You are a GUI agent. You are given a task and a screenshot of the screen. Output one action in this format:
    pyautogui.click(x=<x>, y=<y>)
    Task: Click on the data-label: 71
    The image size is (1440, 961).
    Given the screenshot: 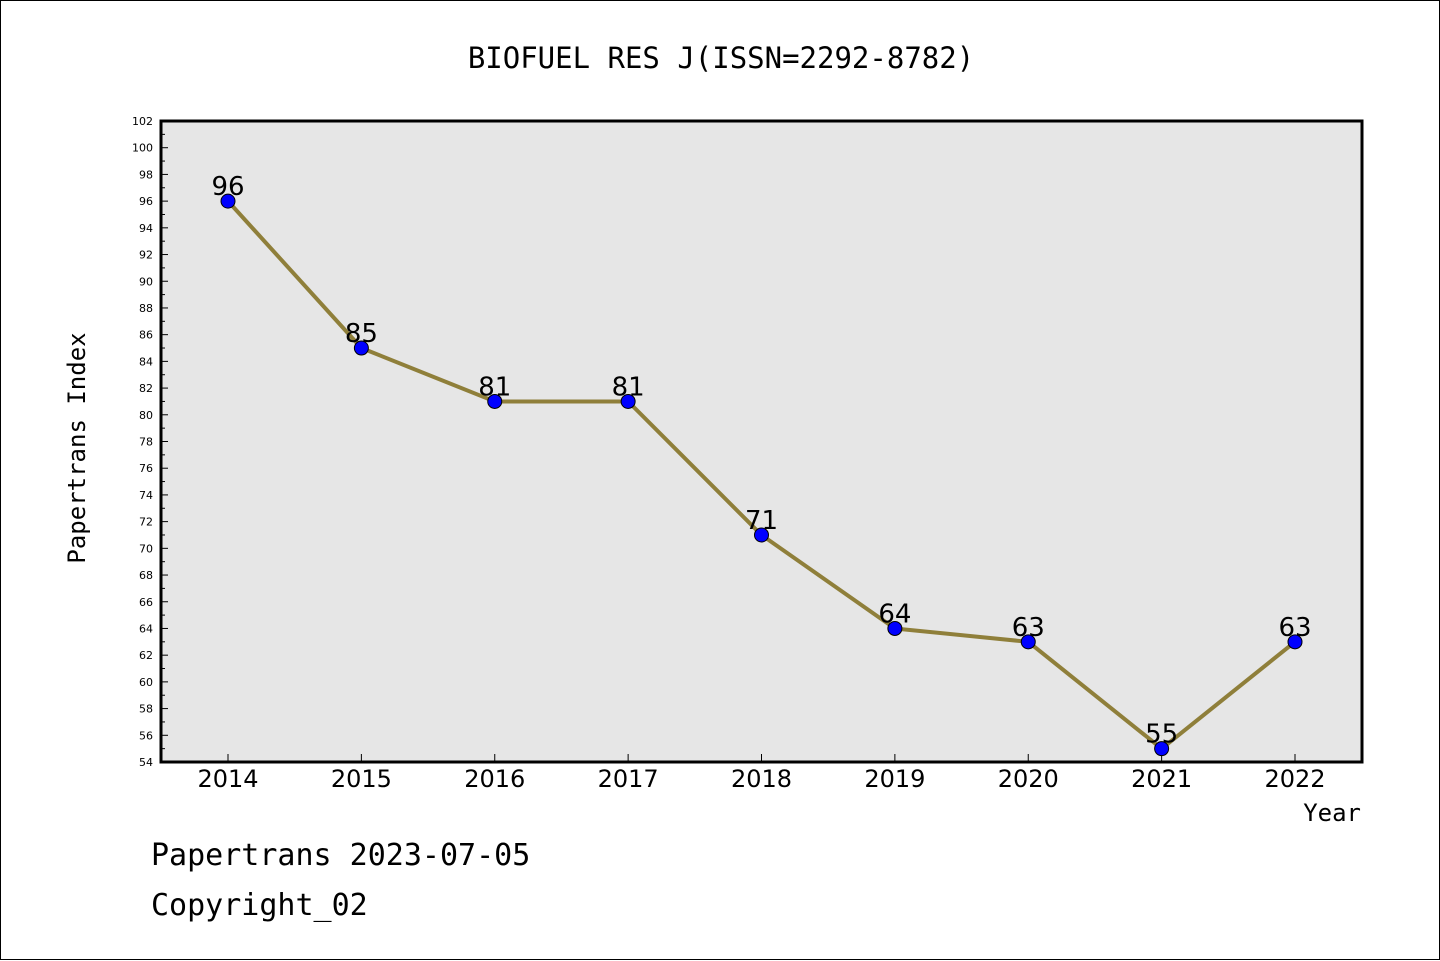 What is the action you would take?
    pyautogui.click(x=761, y=521)
    